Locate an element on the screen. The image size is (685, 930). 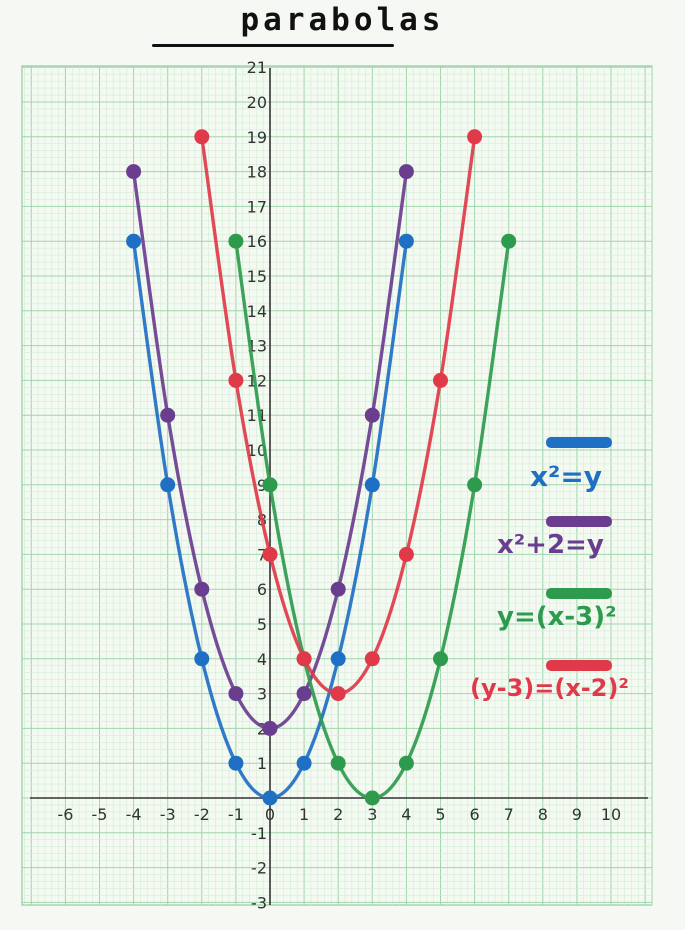
y-tick-label: 19 is located at coordinates (257, 137).